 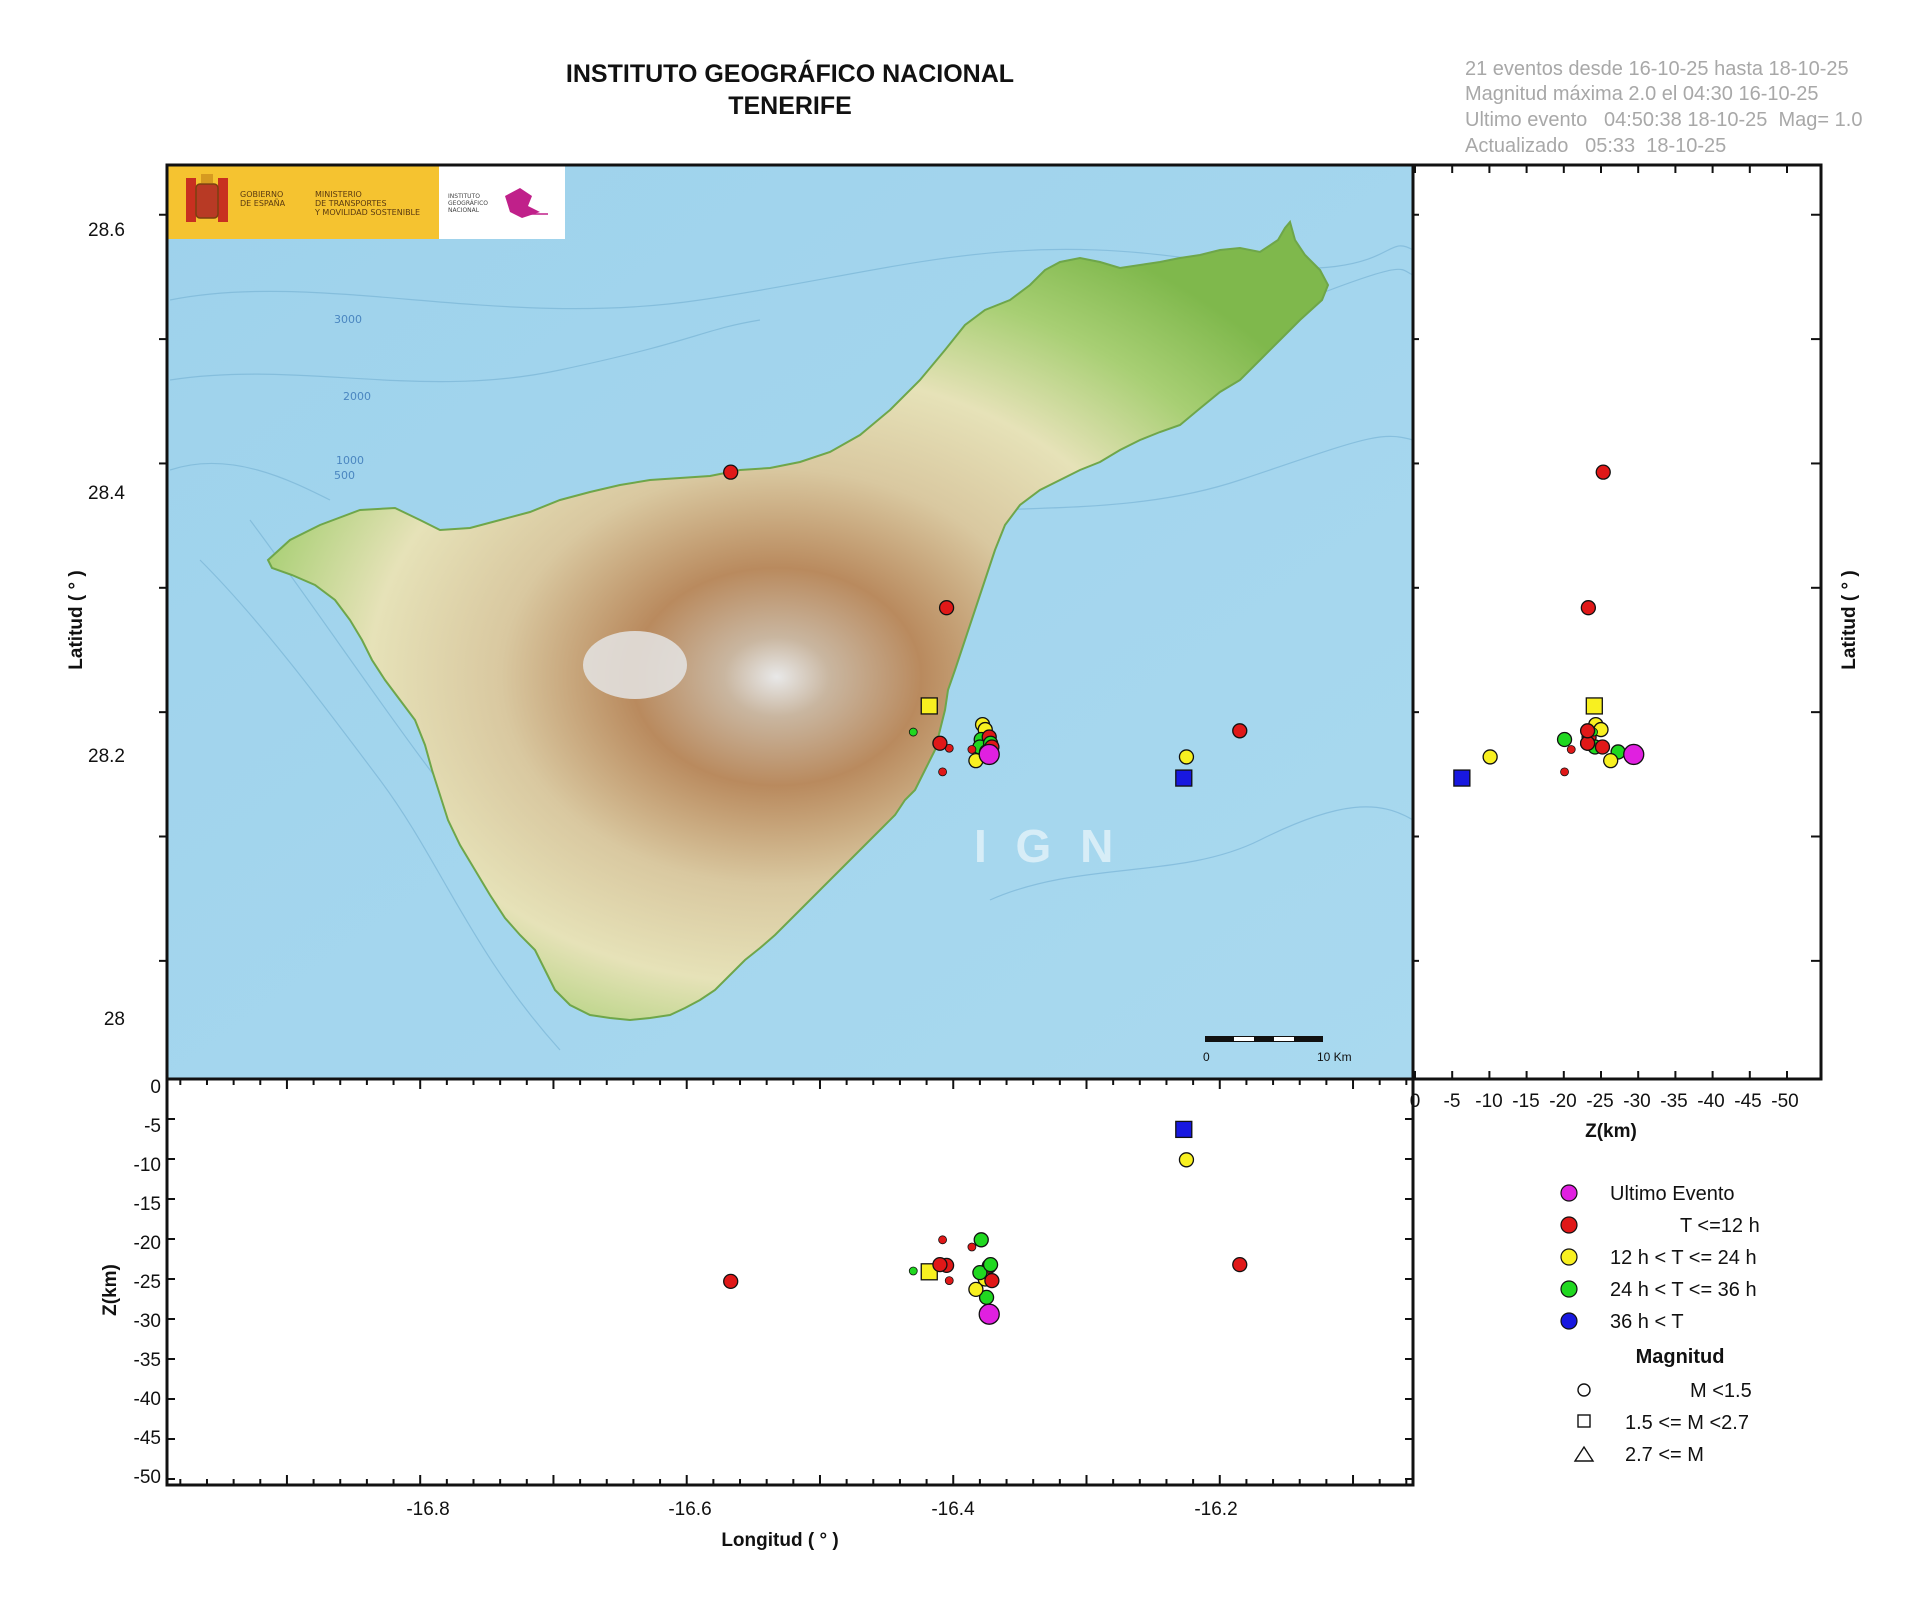 I want to click on legend-label-12h: T <=12 h, so click(x=1720, y=1226).